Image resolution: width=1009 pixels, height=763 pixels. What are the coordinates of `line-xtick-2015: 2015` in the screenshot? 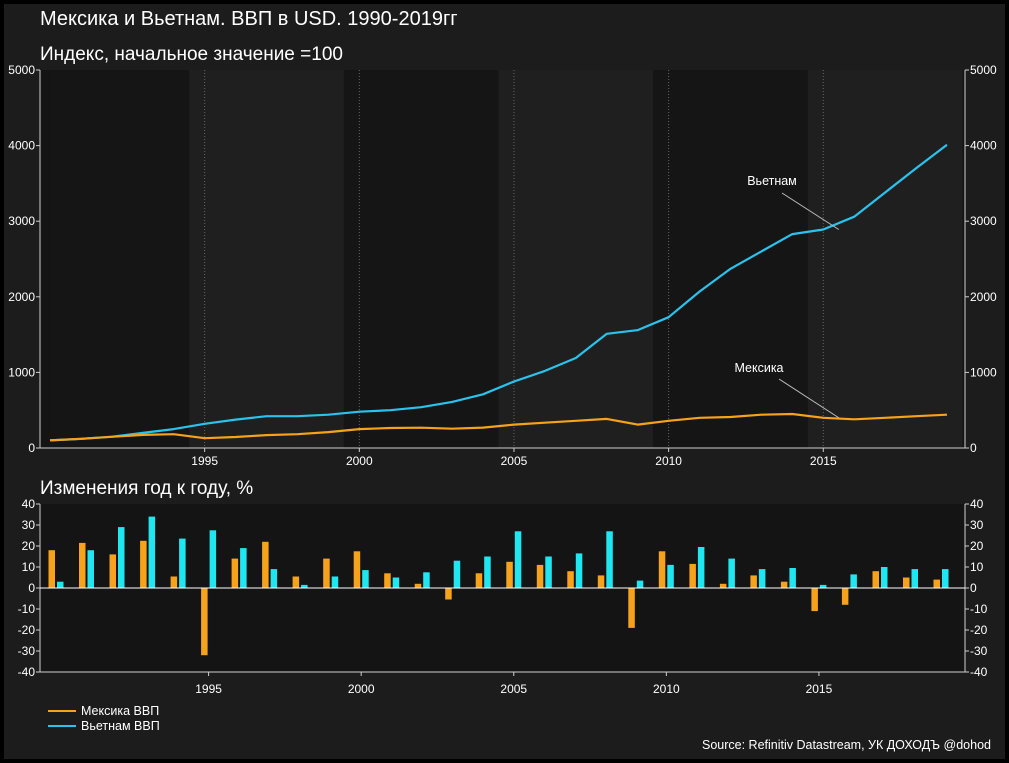 It's located at (823, 461).